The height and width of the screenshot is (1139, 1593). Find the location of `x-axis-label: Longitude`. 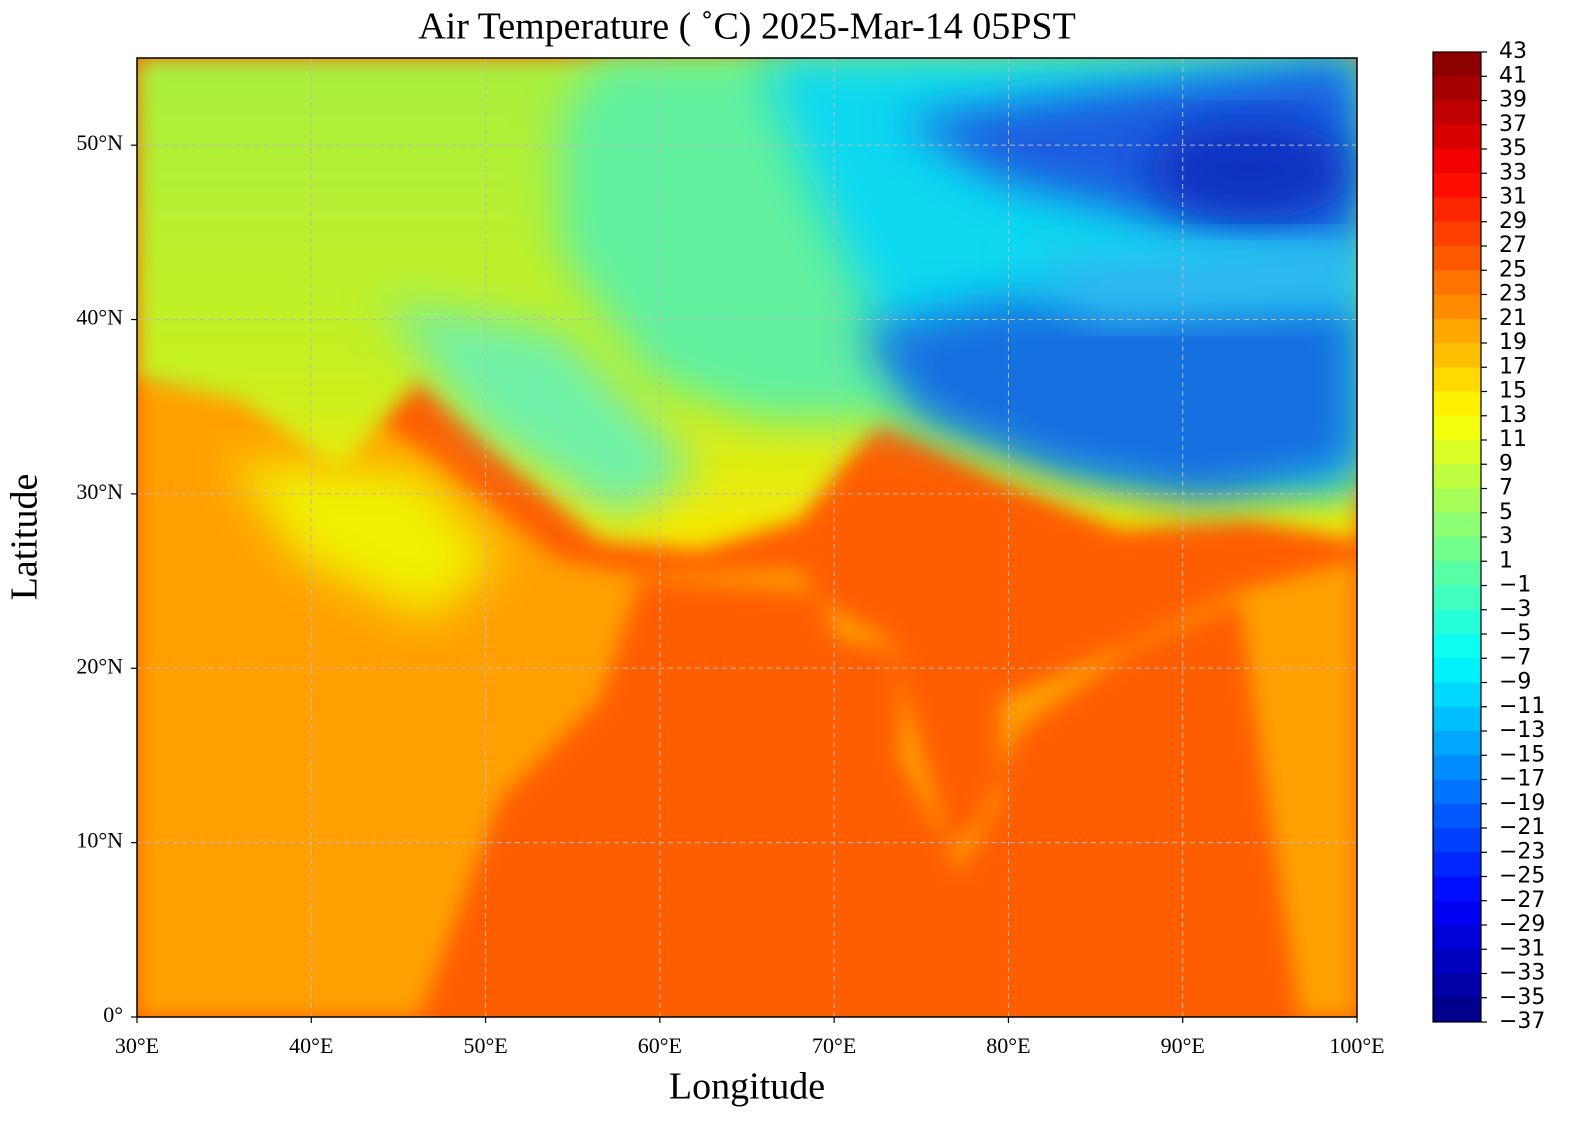

x-axis-label: Longitude is located at coordinates (747, 1087).